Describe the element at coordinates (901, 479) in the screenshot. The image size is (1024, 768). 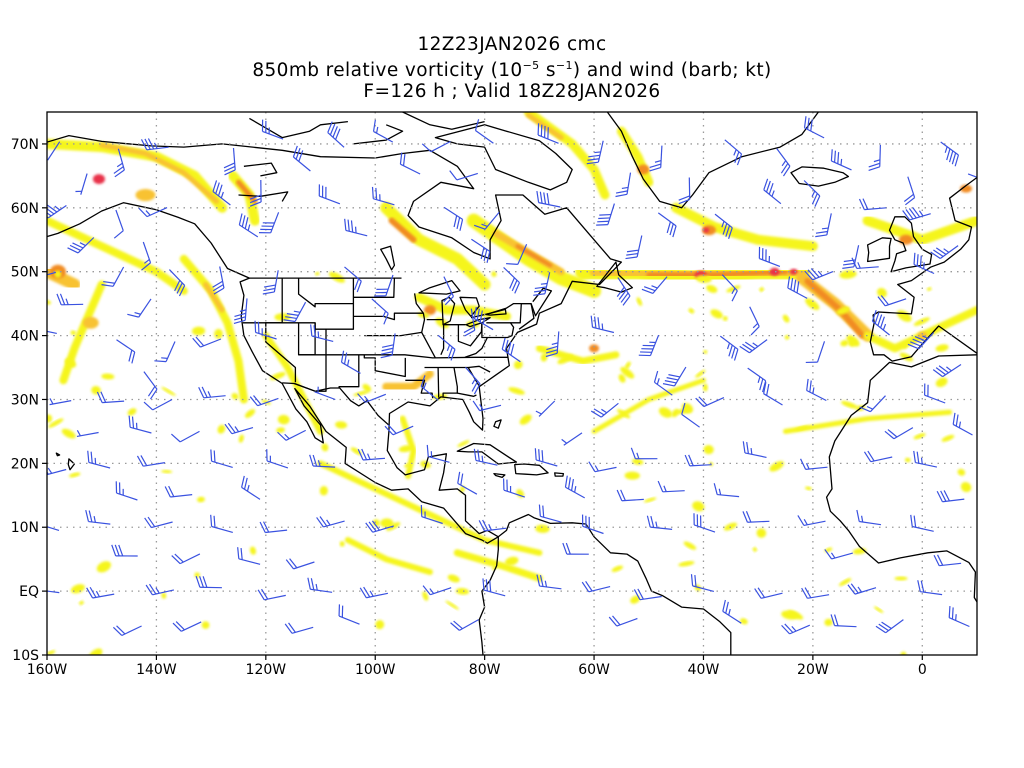
I see `coast-africa` at that location.